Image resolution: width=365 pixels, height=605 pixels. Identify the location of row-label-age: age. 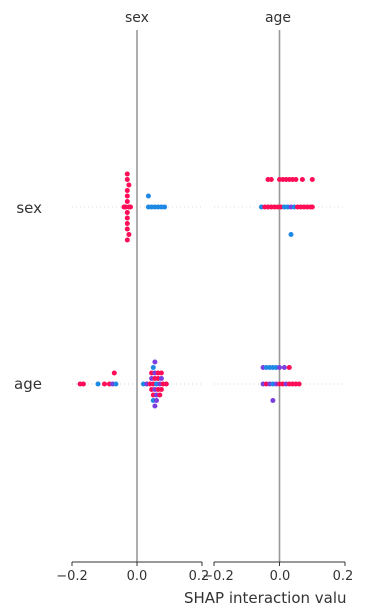
(28, 384).